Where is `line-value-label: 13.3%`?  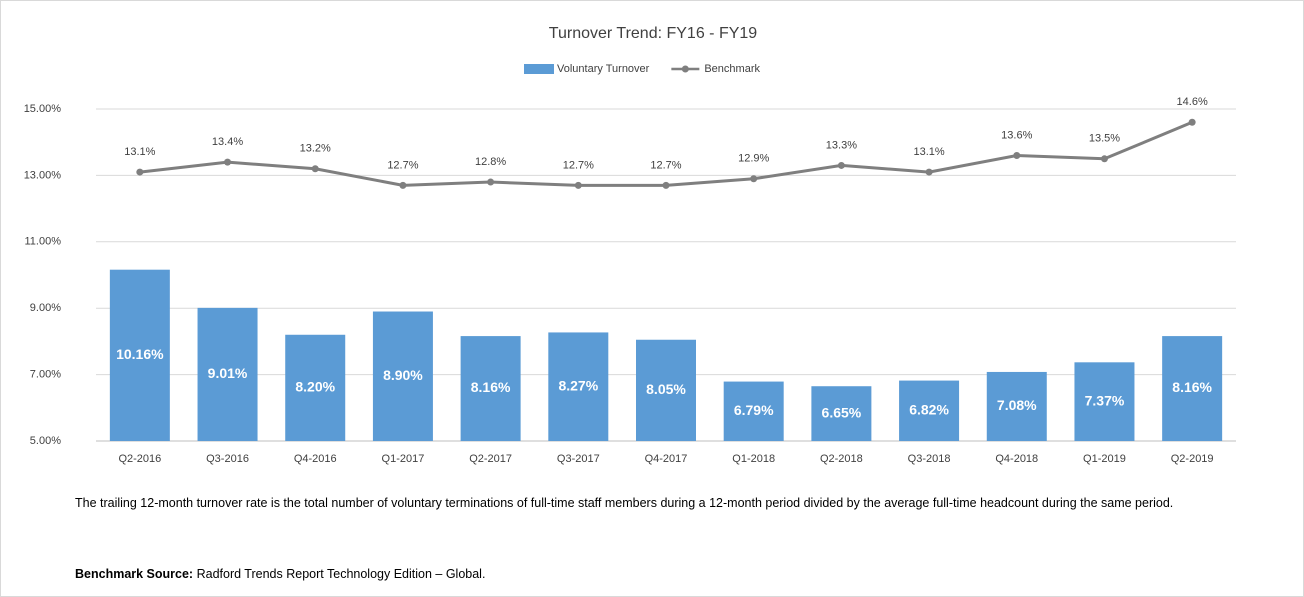 line-value-label: 13.3% is located at coordinates (841, 145).